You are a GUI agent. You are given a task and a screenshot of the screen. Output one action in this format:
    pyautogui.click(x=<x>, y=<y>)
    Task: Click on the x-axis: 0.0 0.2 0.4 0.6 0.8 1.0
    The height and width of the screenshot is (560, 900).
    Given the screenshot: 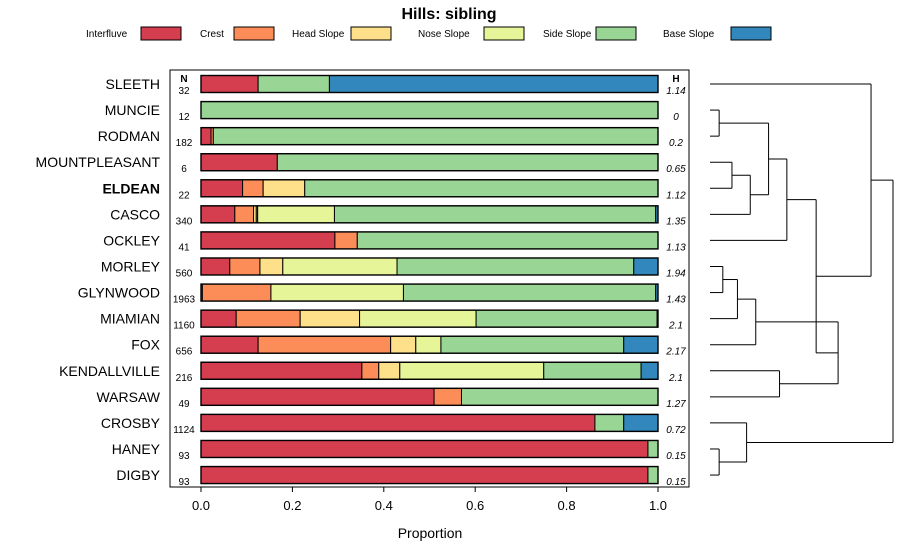 What is the action you would take?
    pyautogui.click(x=429, y=500)
    